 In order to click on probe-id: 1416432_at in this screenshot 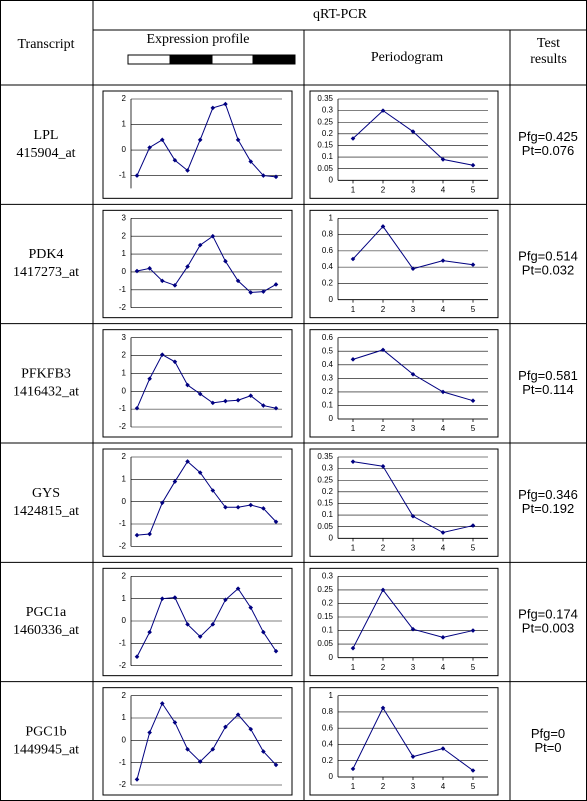, I will do `click(46, 392)`.